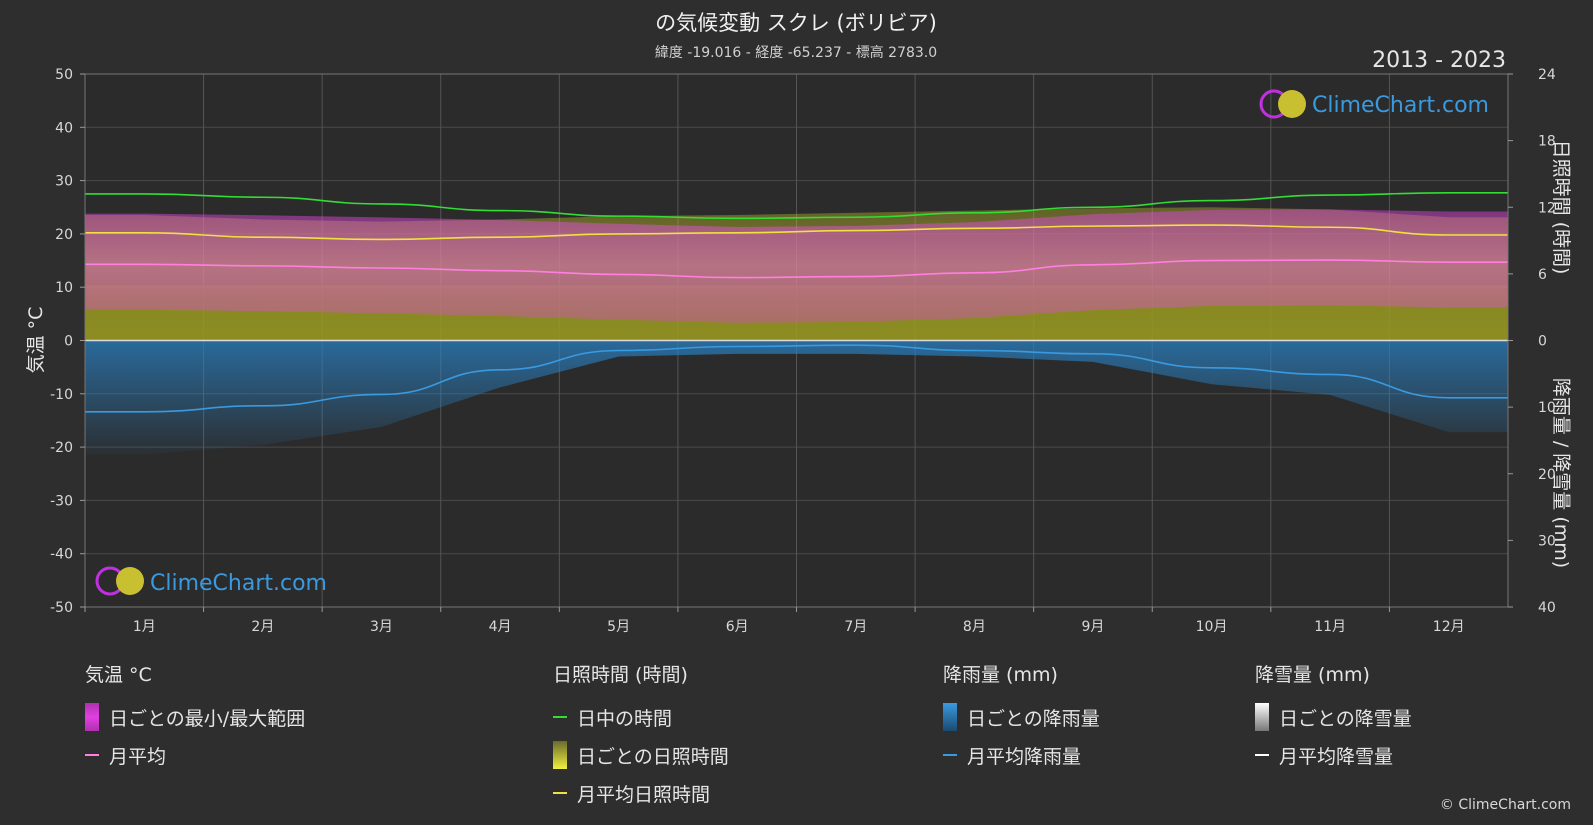 Image resolution: width=1593 pixels, height=825 pixels. What do you see at coordinates (560, 755) in the screenshot?
I see `sunshine-daily-swatch` at bounding box center [560, 755].